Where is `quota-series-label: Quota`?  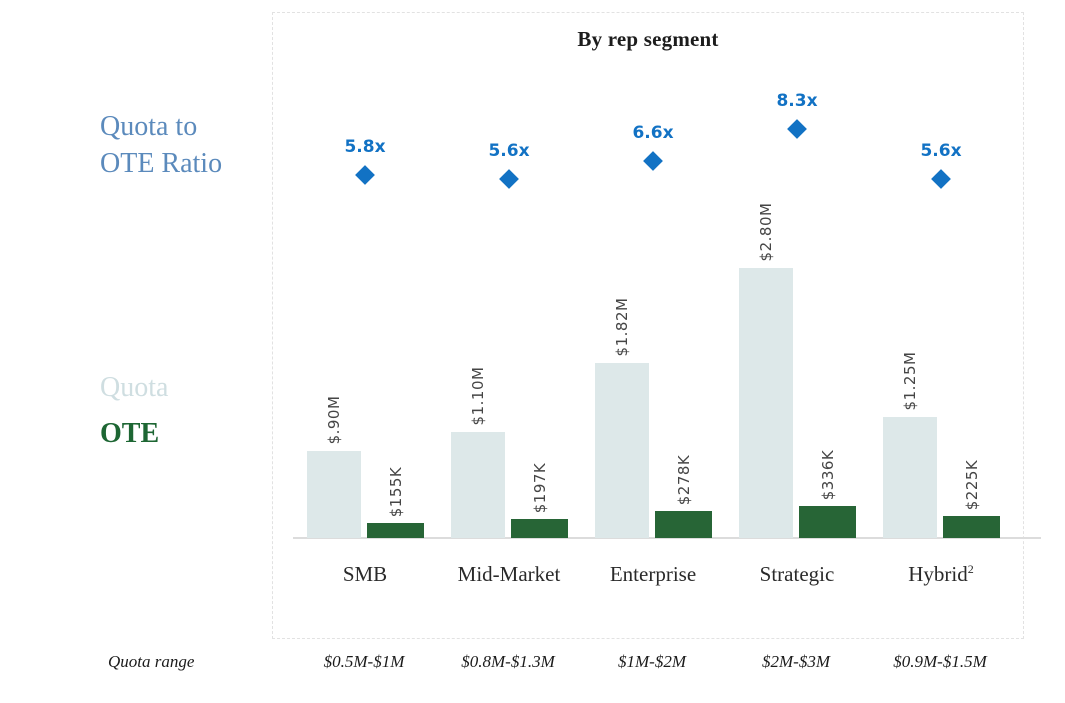
quota-series-label: Quota is located at coordinates (134, 387).